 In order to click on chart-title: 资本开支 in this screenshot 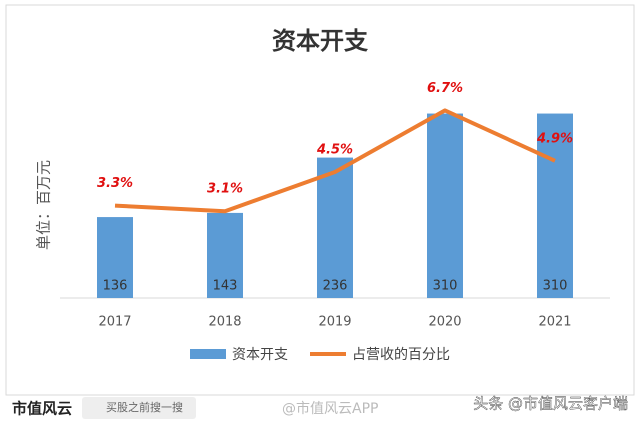, I will do `click(320, 41)`.